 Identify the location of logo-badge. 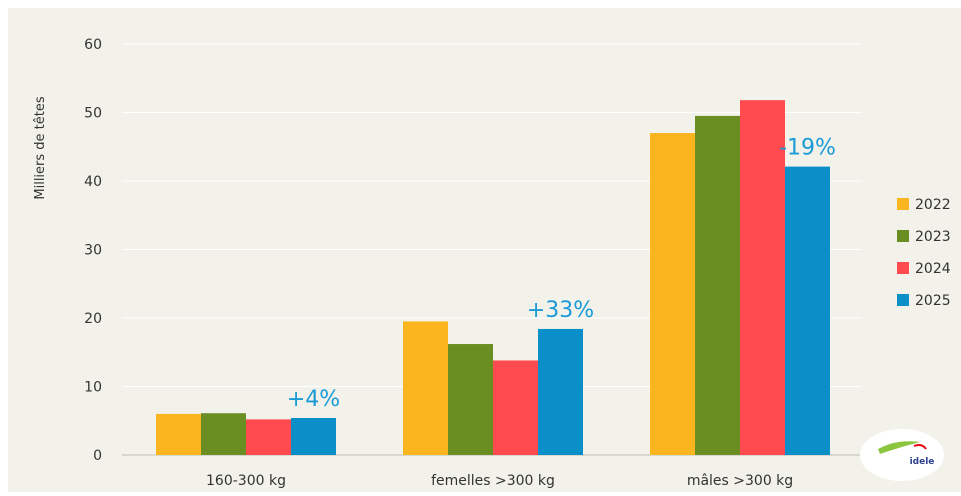
(902, 455).